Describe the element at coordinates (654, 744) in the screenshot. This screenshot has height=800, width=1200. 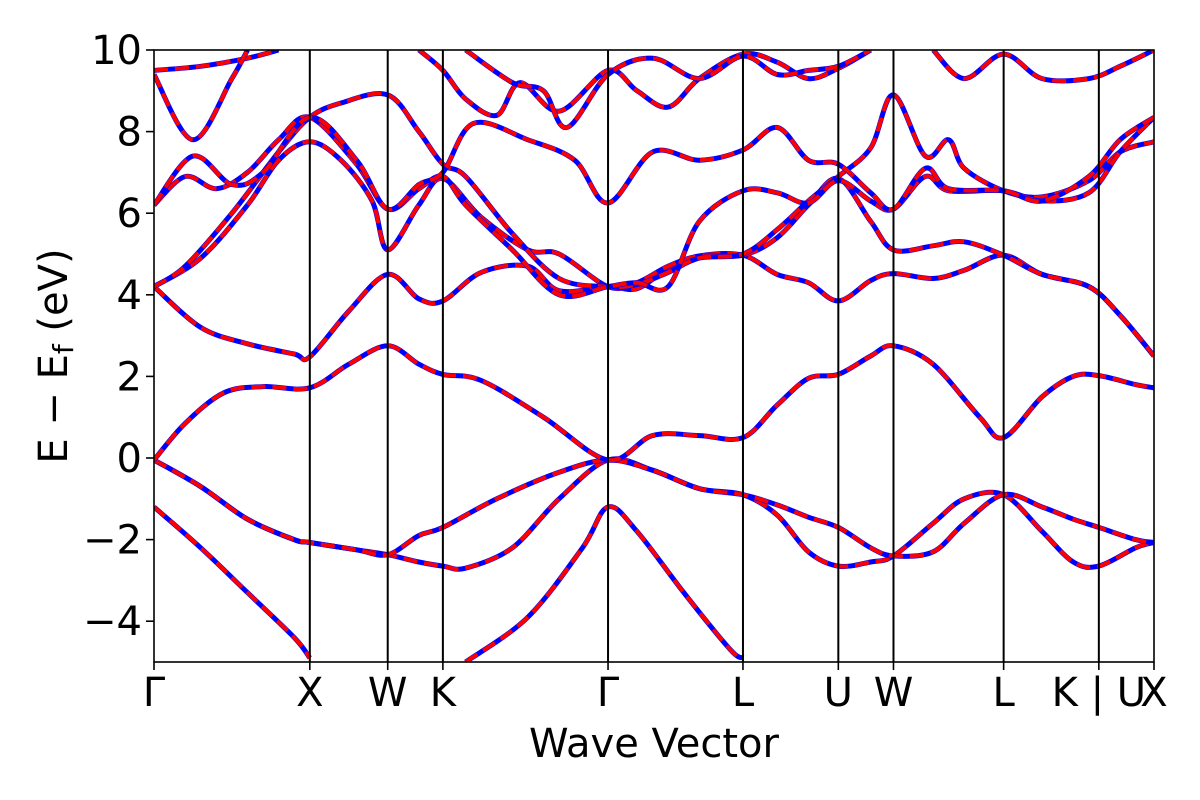
I see `x-axis-title: Wave Vector` at that location.